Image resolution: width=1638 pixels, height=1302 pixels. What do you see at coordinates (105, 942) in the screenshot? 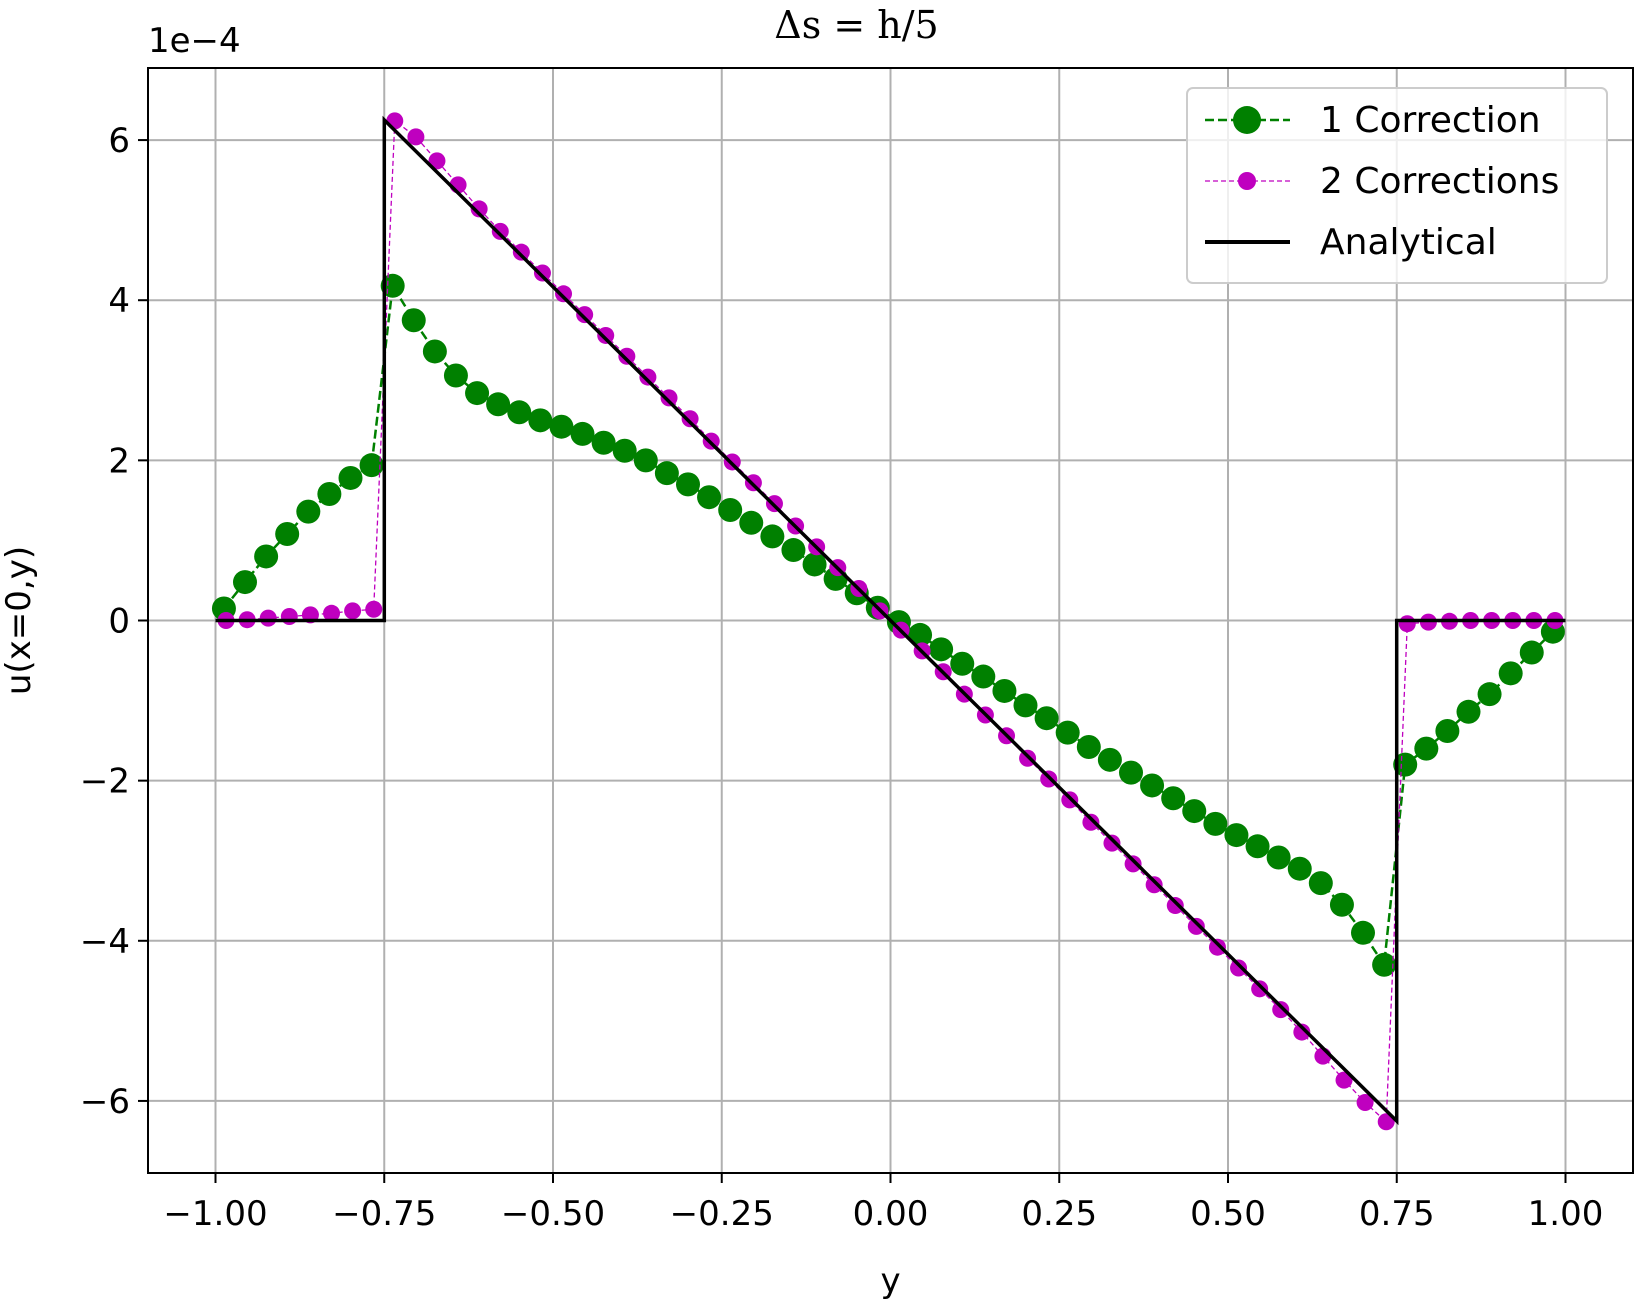
I see `y-tick-label: −4` at bounding box center [105, 942].